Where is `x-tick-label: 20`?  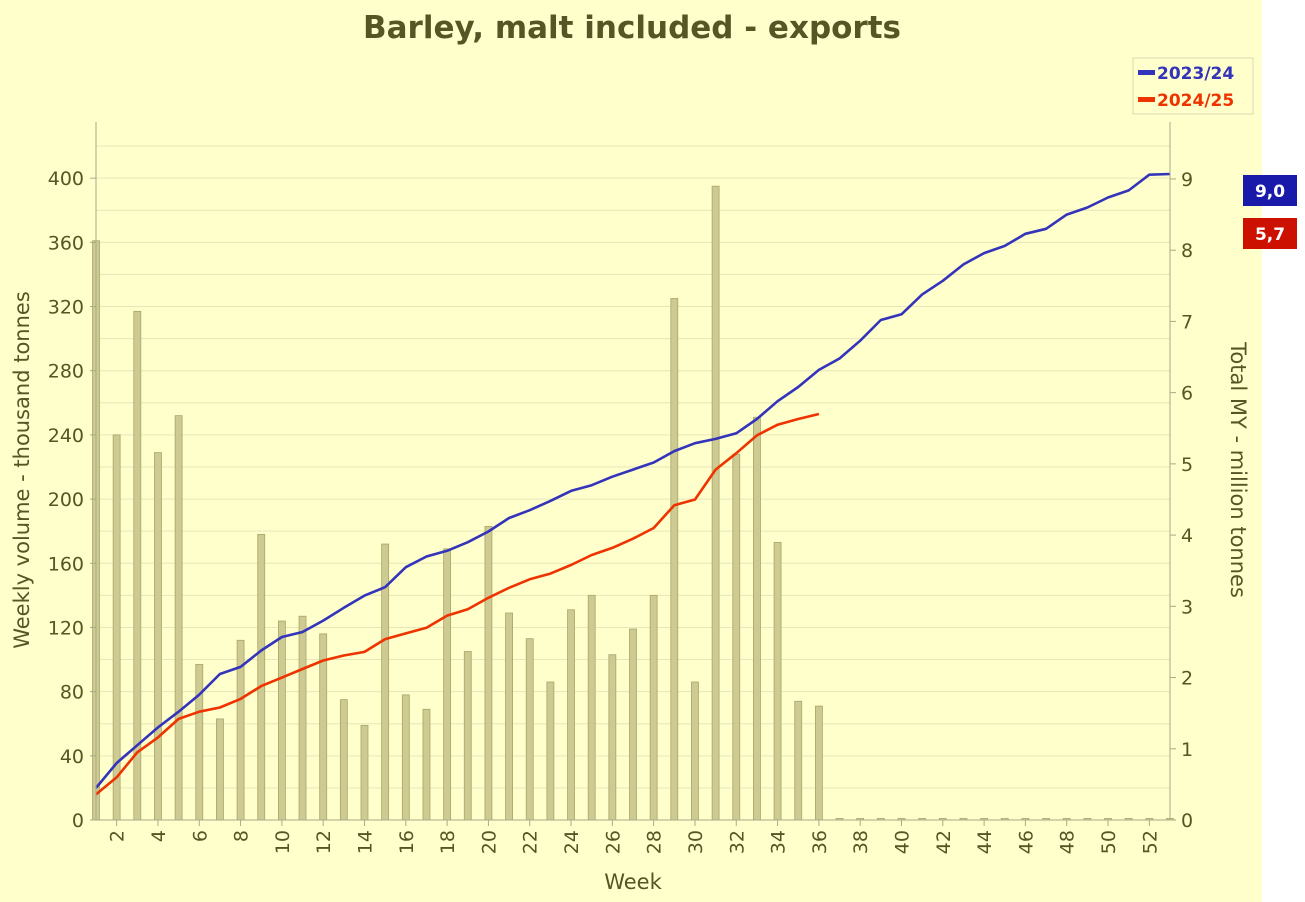
x-tick-label: 20 is located at coordinates (489, 842).